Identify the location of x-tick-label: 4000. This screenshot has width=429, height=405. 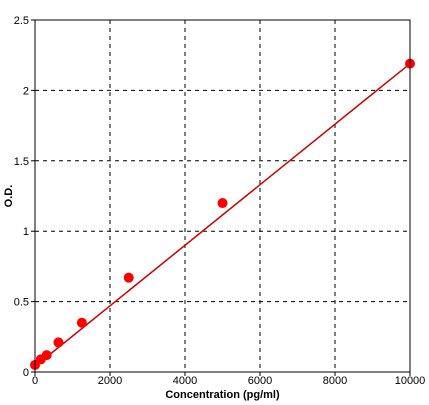
(185, 381).